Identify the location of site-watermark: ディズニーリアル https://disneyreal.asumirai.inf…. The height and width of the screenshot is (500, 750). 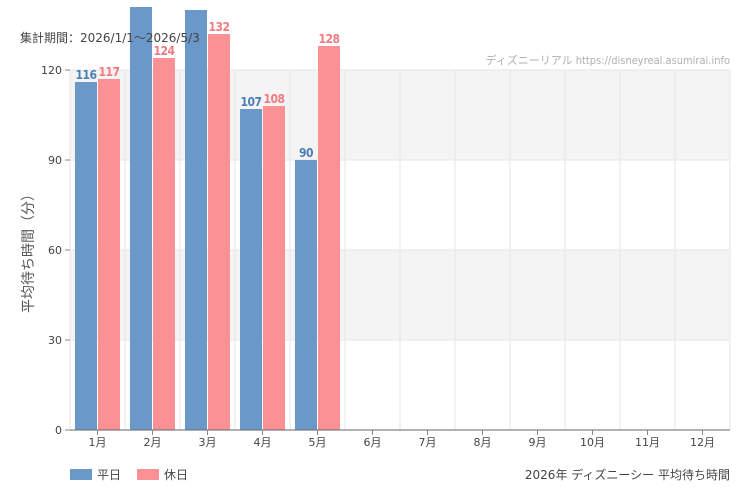
(607, 60).